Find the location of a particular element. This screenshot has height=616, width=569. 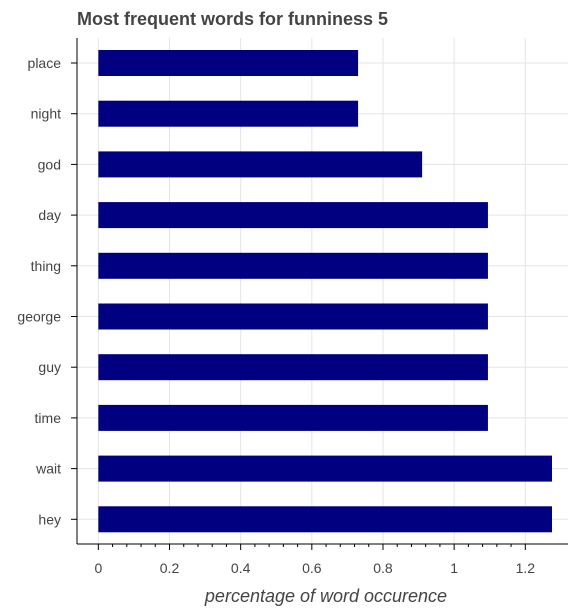

bar-time is located at coordinates (293, 417).